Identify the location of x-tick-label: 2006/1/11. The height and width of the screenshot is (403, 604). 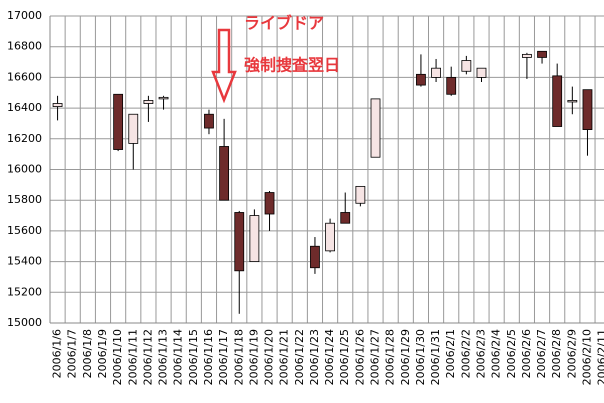
(132, 357).